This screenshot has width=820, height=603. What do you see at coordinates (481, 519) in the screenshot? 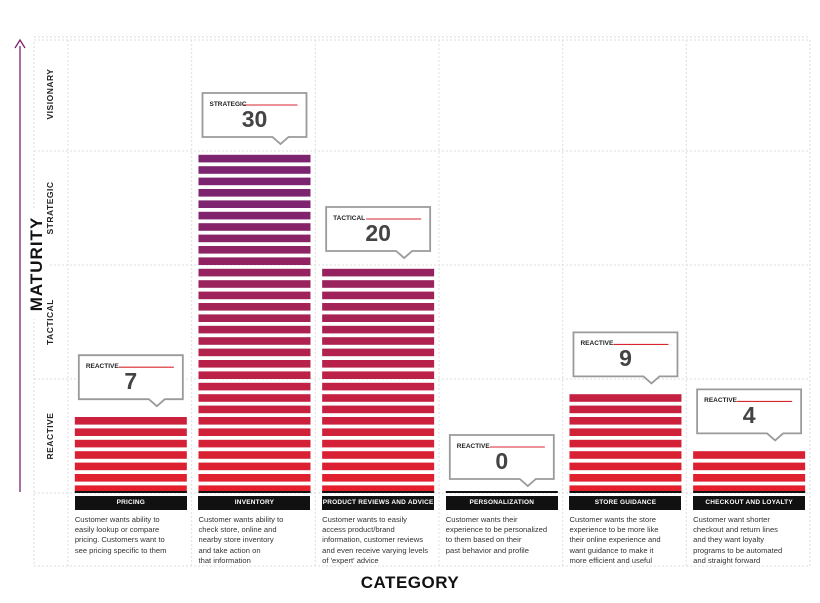
I see `description-line: Customer wants their` at bounding box center [481, 519].